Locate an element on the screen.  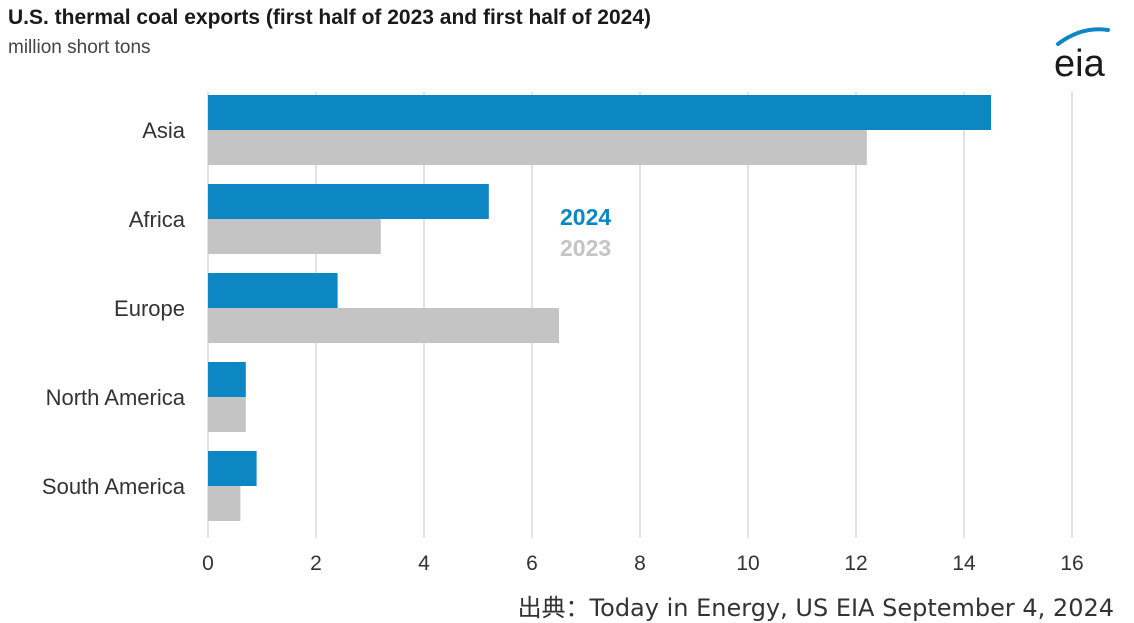
x-tick-labels: 0 2 4 6 8 10 12 14 16 is located at coordinates (643, 563).